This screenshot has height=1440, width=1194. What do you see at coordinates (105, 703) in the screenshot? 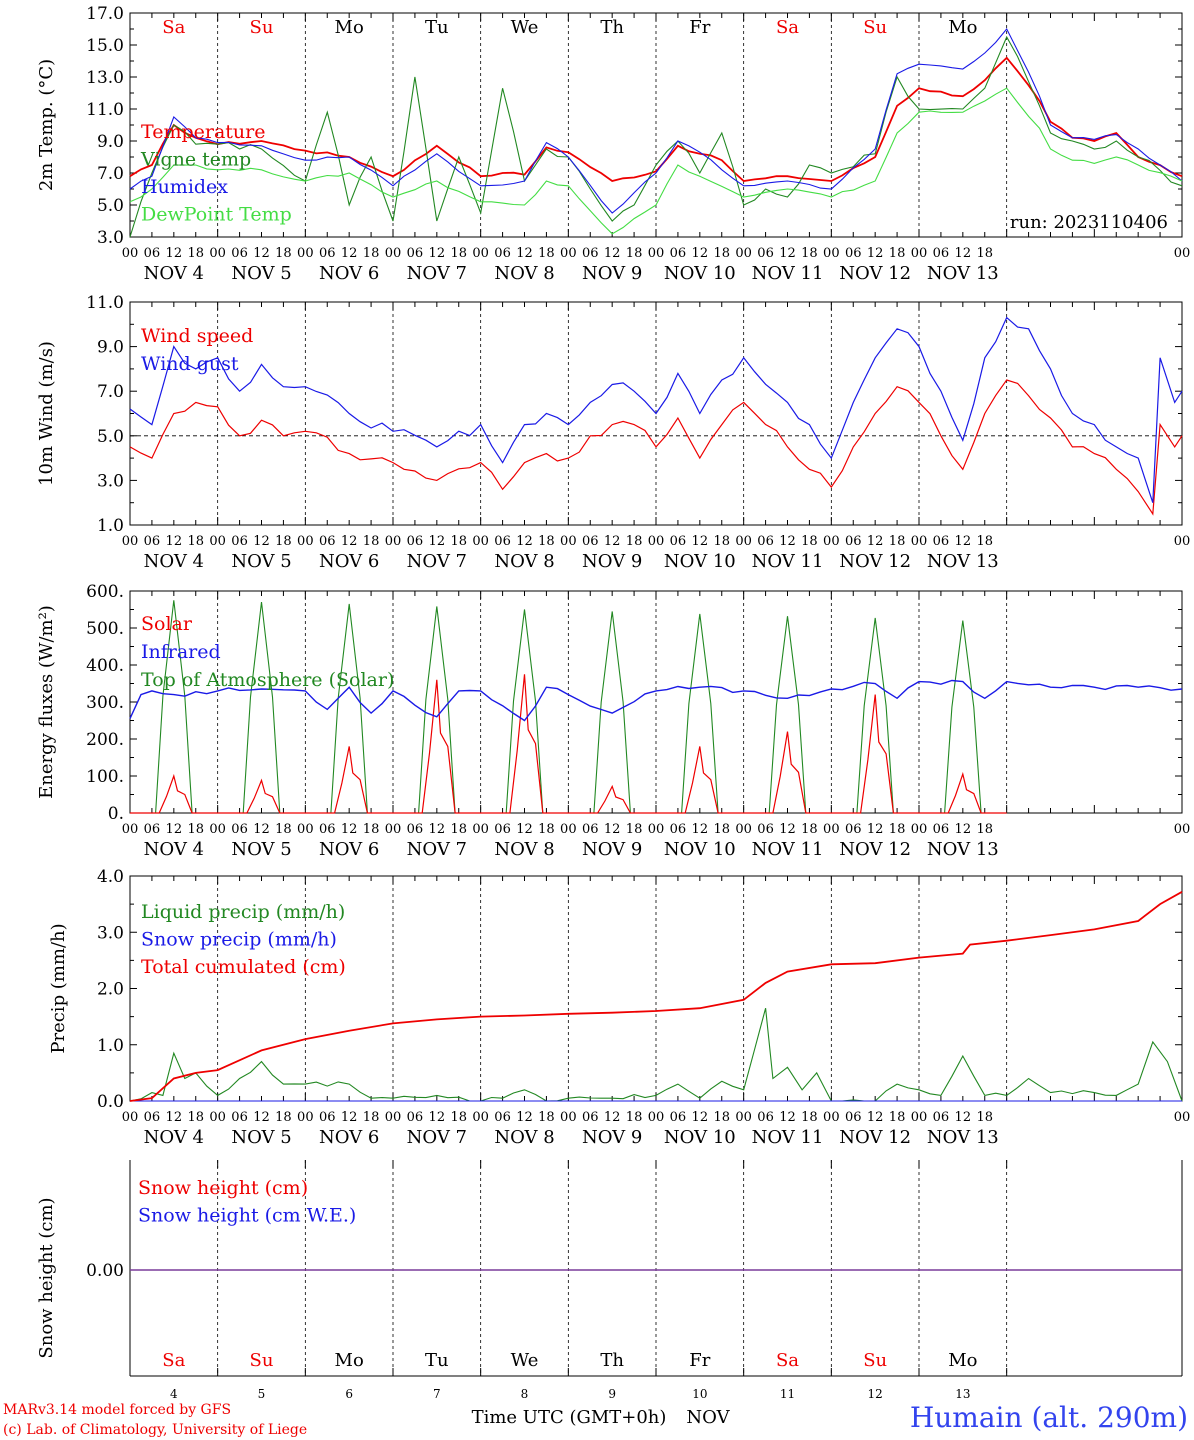
I see `y-tick-label: 300.` at bounding box center [105, 703].